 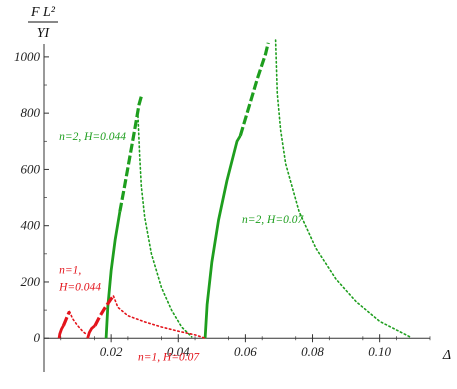 What do you see at coordinates (31, 281) in the screenshot?
I see `y-tick-label: 200` at bounding box center [31, 281].